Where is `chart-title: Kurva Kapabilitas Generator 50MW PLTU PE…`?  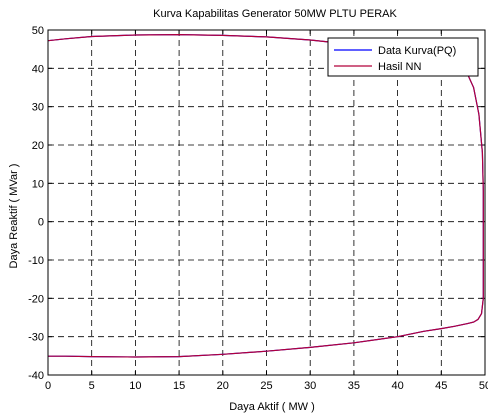 chart-title: Kurva Kapabilitas Generator 50MW PLTU PE… is located at coordinates (275, 14).